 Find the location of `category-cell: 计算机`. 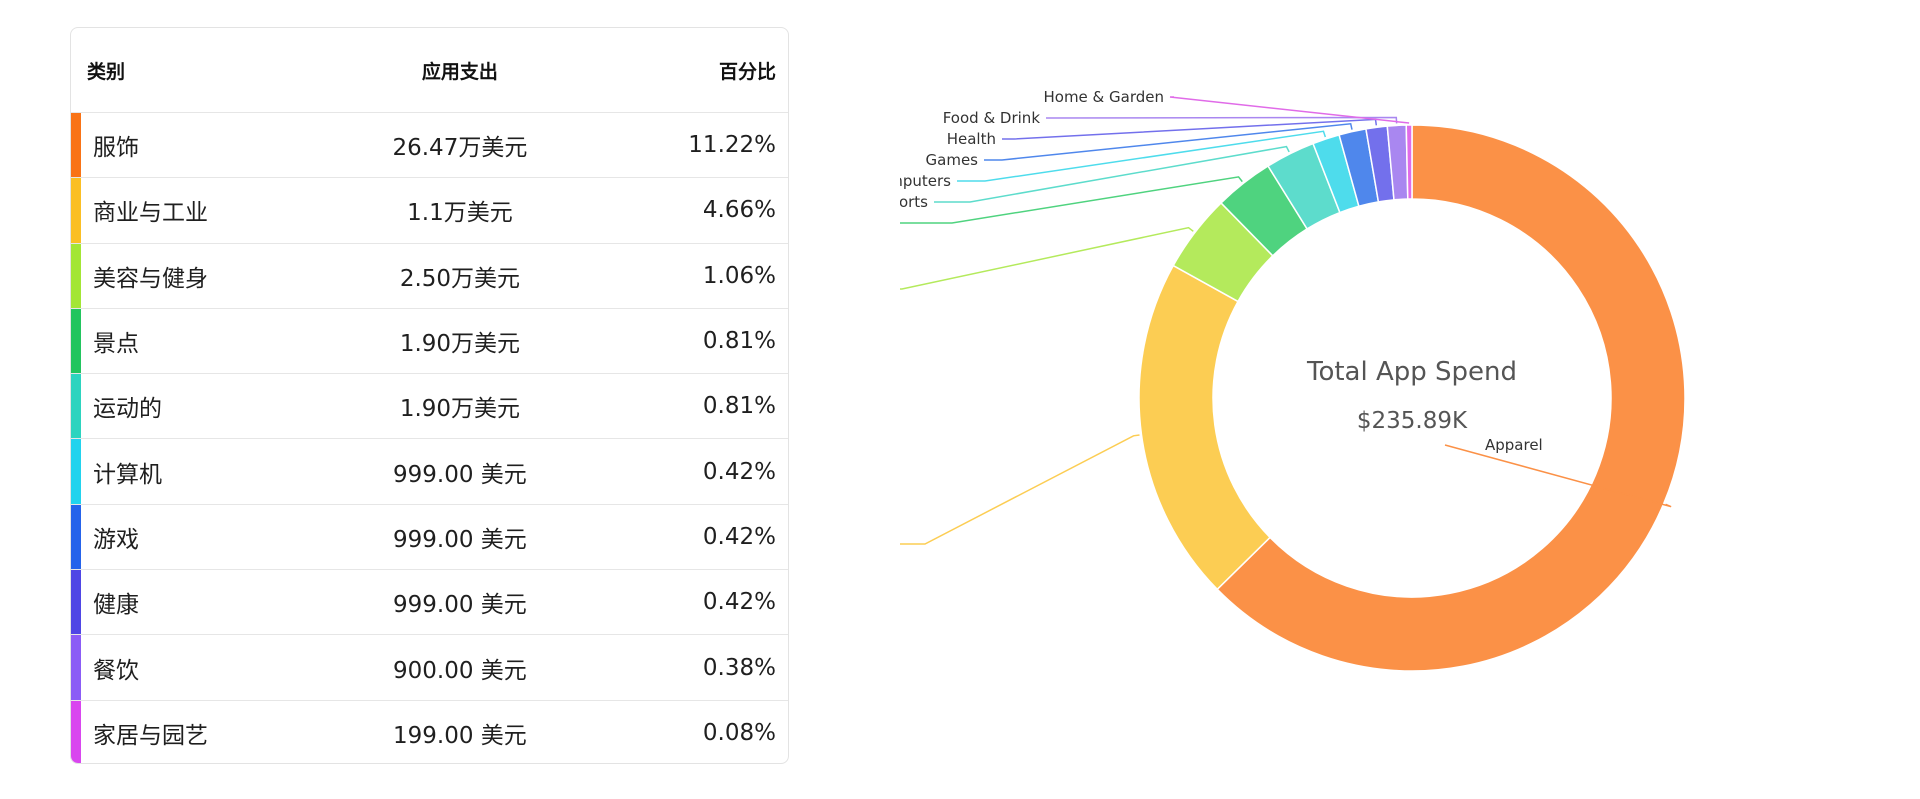

category-cell: 计算机 is located at coordinates (127, 474).